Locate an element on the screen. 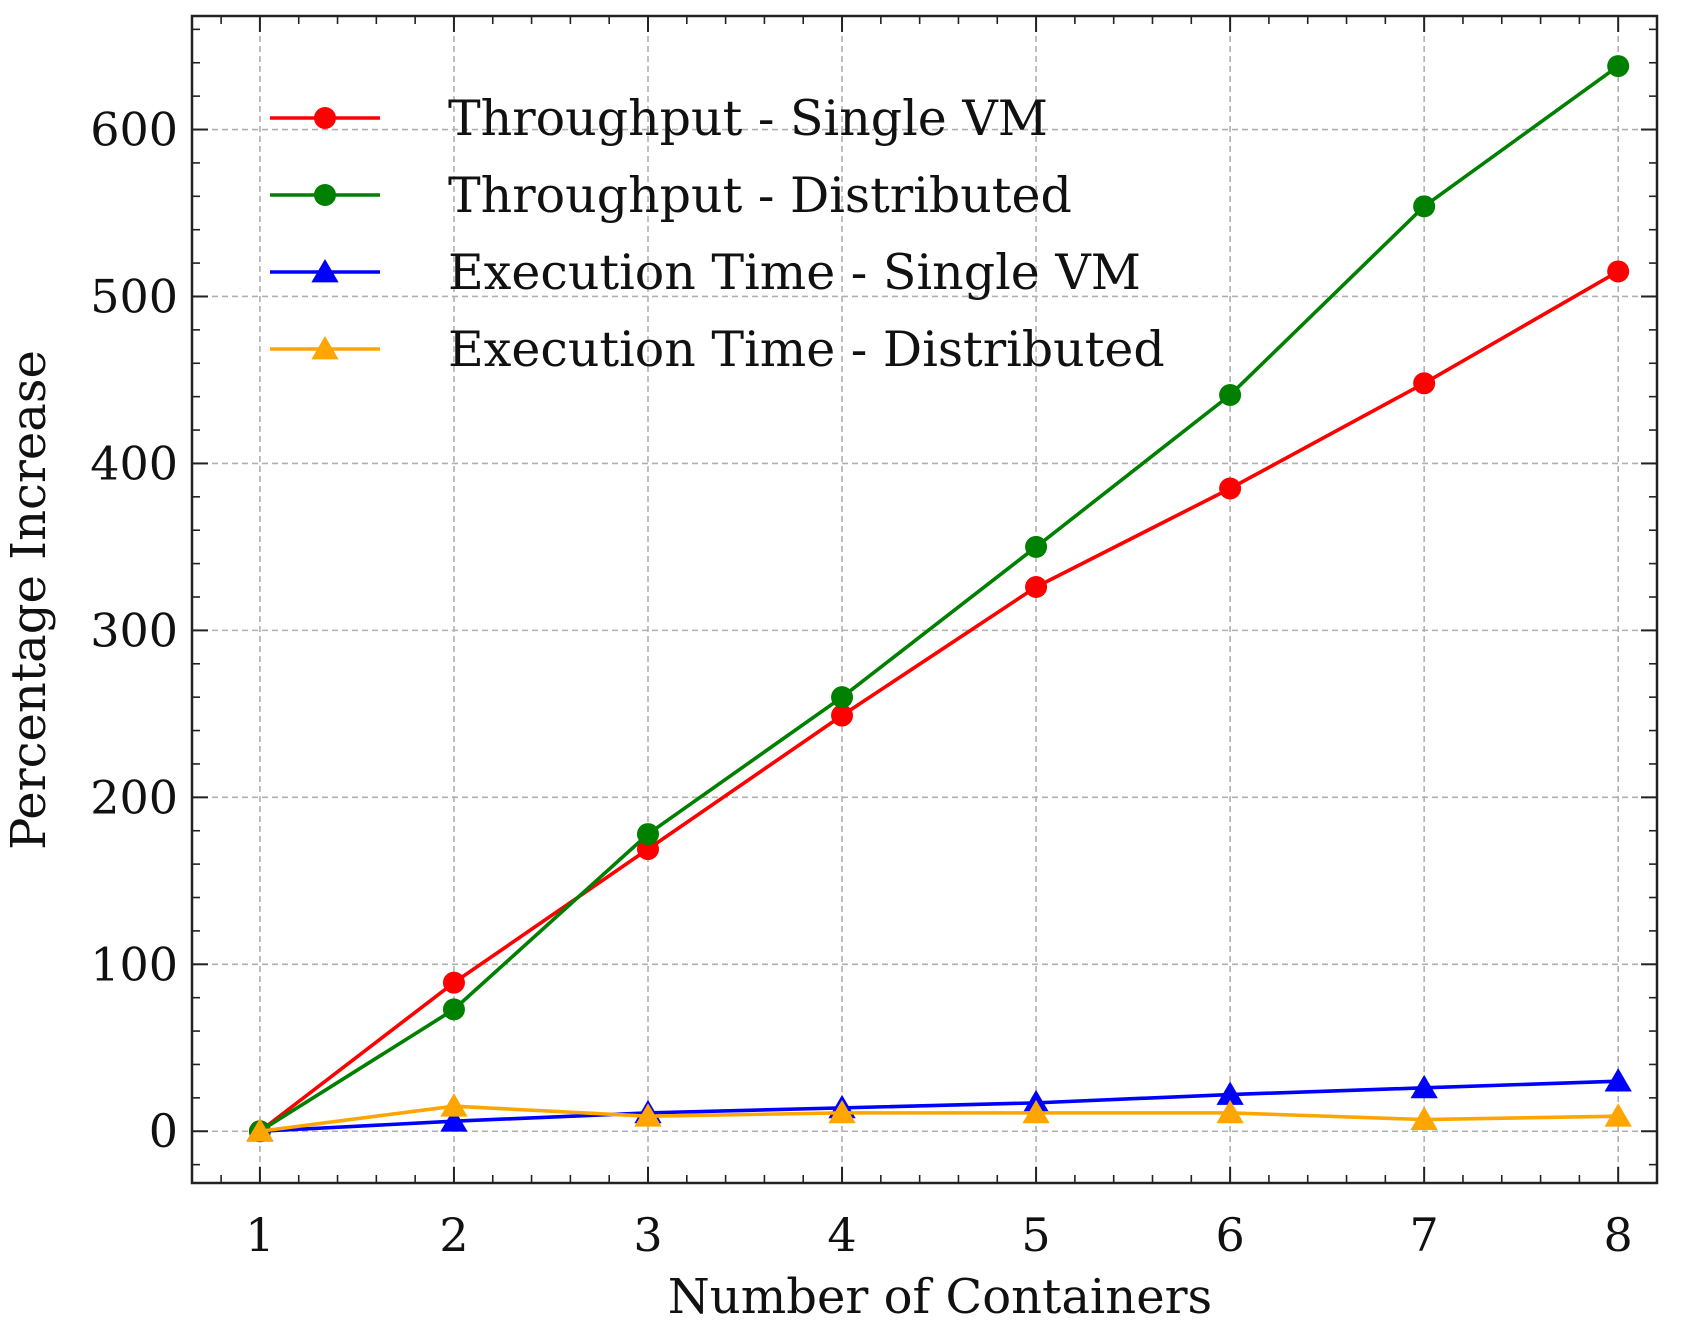 This screenshot has height=1332, width=1695. legend-item-execution-time-single-vm: Execution Time - Single VM is located at coordinates (705, 272).